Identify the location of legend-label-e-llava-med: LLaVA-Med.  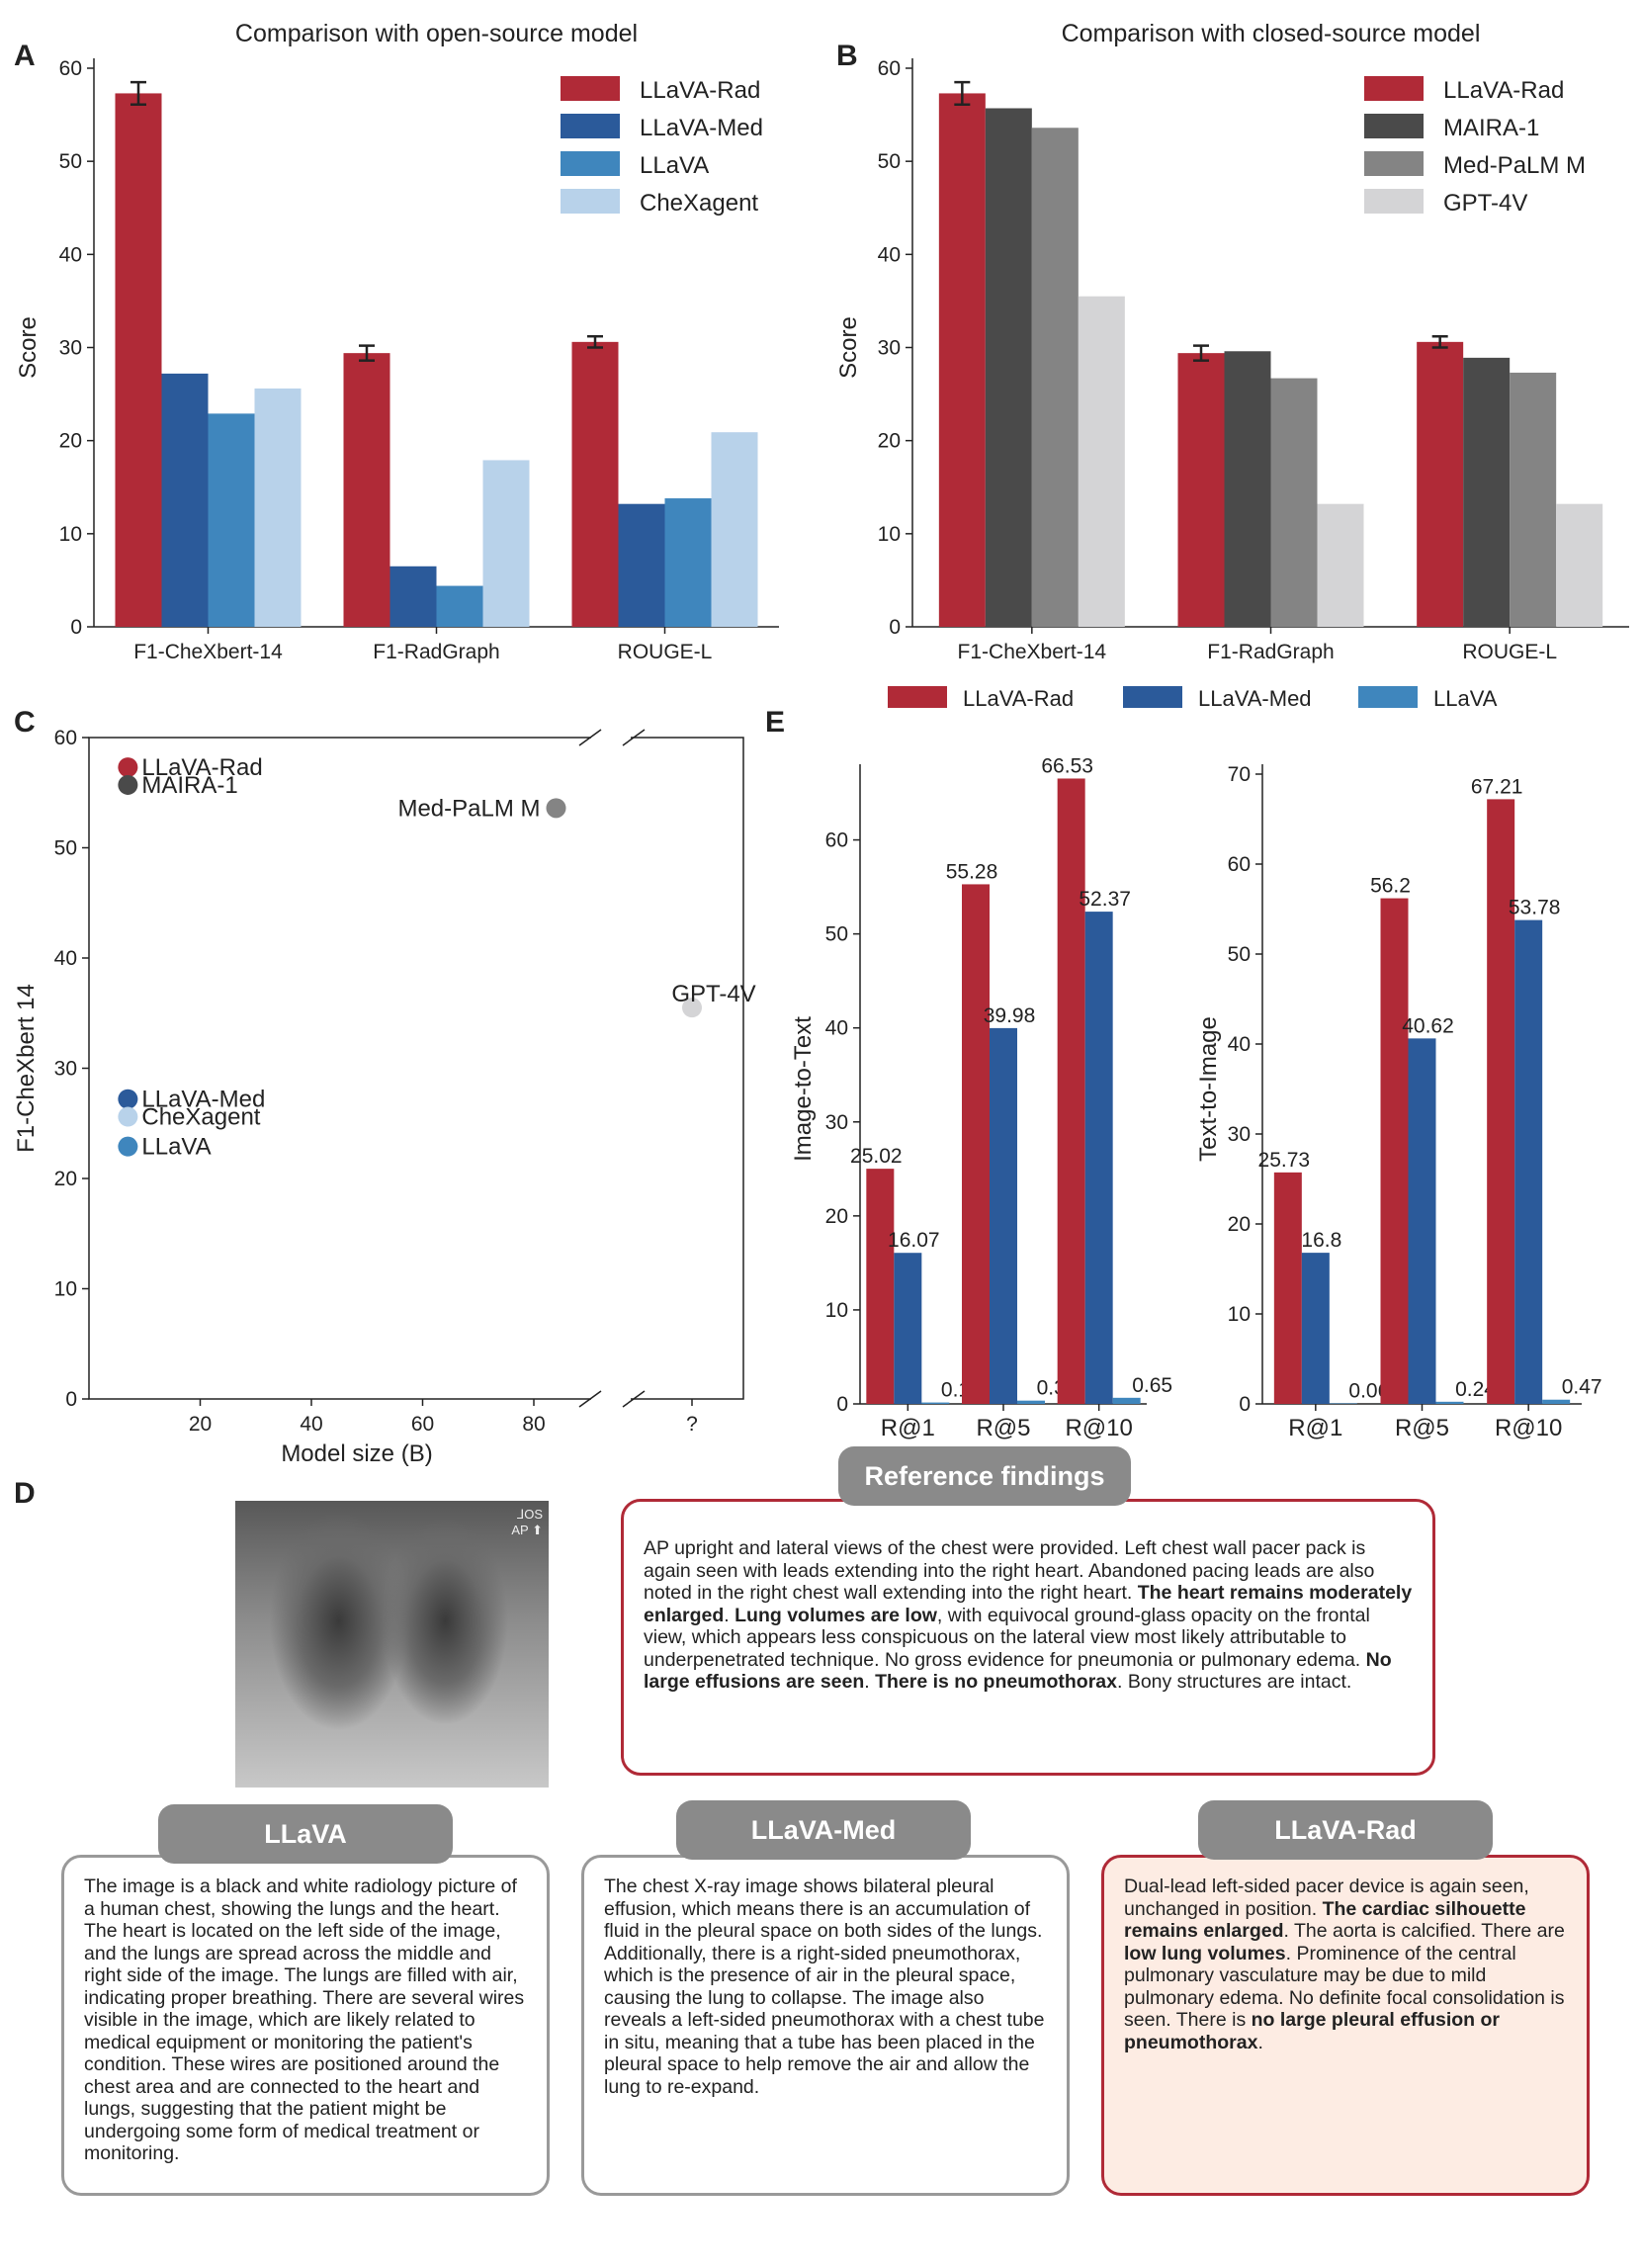
(1255, 698).